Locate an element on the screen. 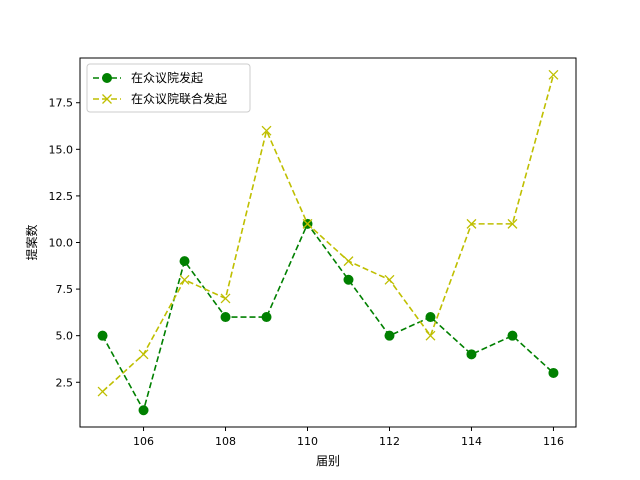 Image resolution: width=640 pixels, height=480 pixels. legend-entry: 在众议院联合发起 is located at coordinates (160, 98).